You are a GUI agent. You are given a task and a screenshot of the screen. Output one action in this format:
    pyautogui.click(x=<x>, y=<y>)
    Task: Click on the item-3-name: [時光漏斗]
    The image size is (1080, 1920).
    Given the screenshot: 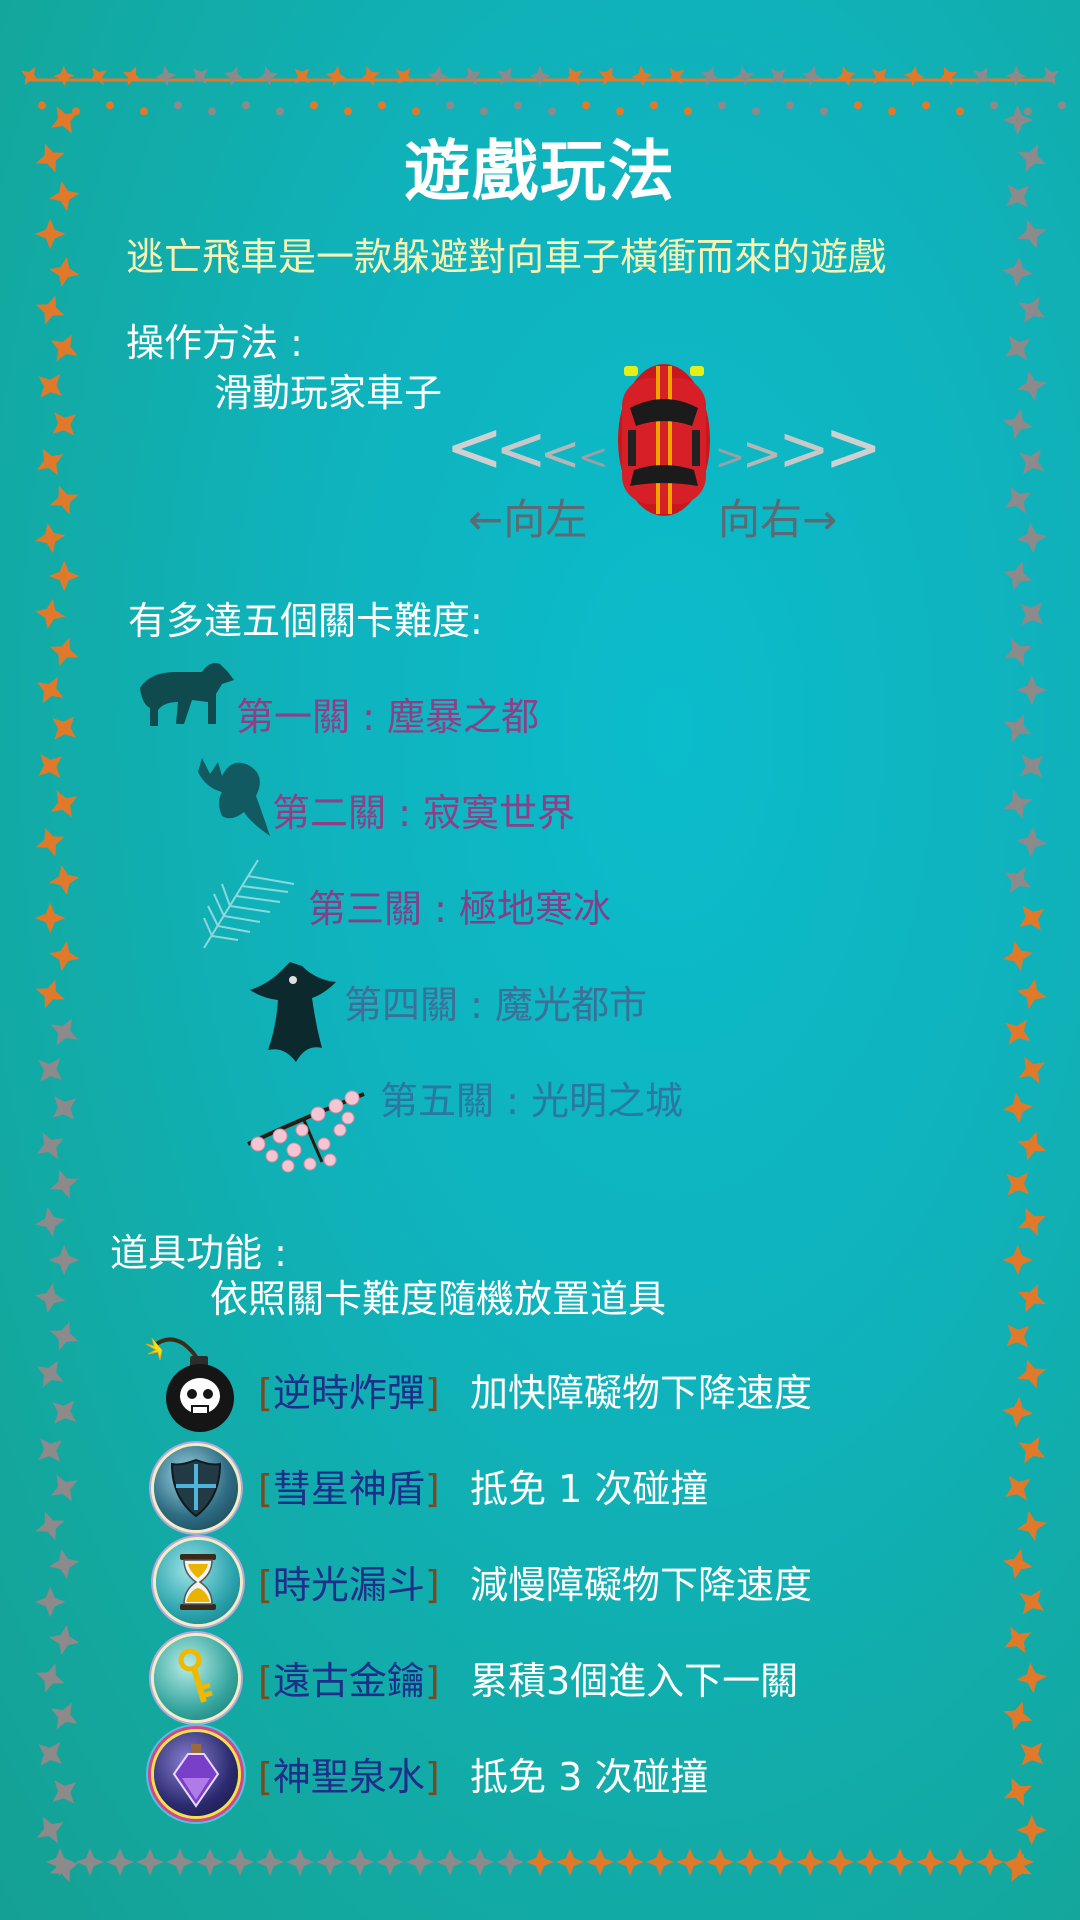 What is the action you would take?
    pyautogui.click(x=349, y=1585)
    